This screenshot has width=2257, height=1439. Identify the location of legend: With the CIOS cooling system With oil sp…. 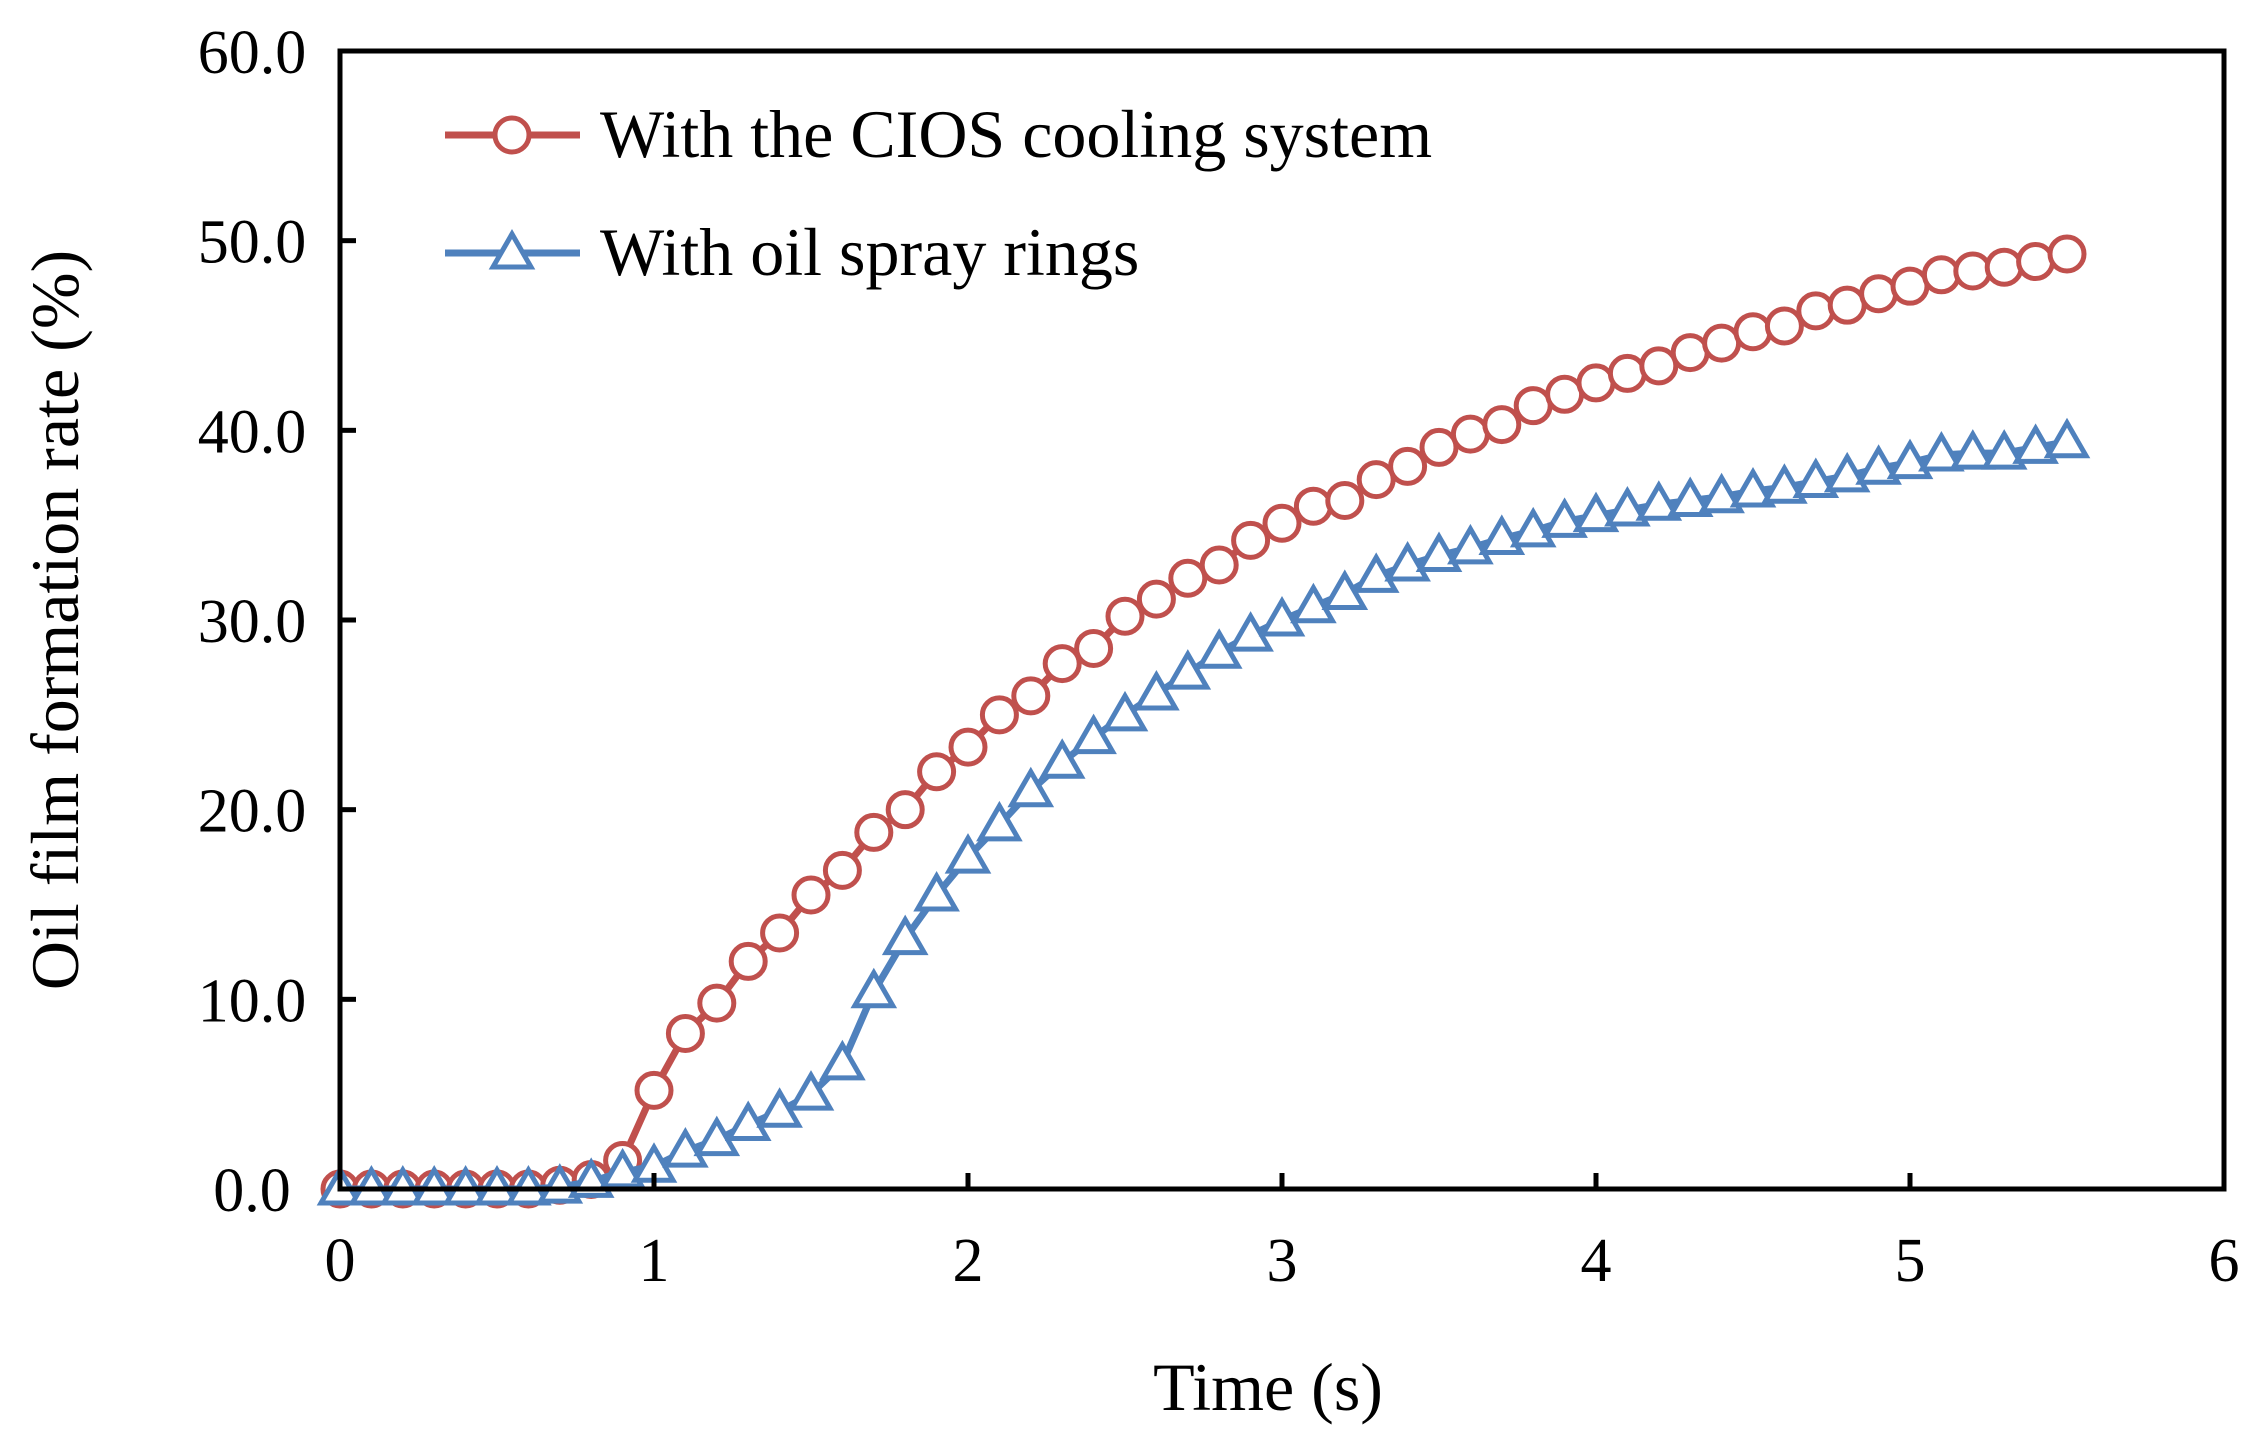
(938, 193).